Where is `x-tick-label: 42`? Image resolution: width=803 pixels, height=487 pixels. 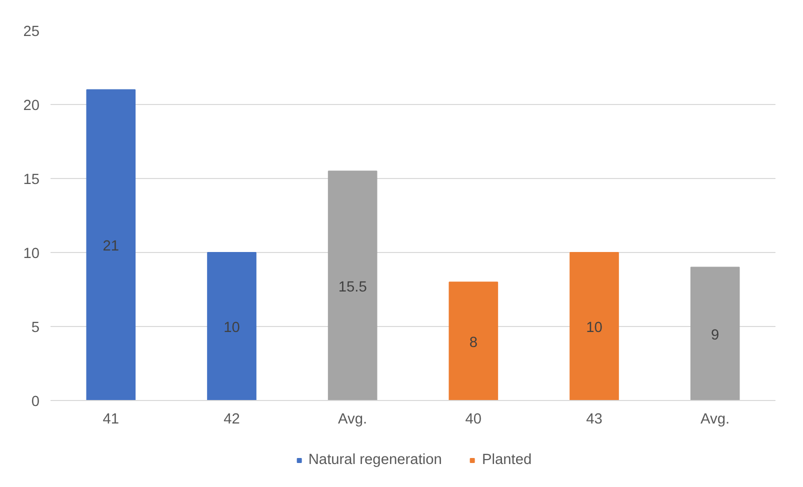
x-tick-label: 42 is located at coordinates (232, 420).